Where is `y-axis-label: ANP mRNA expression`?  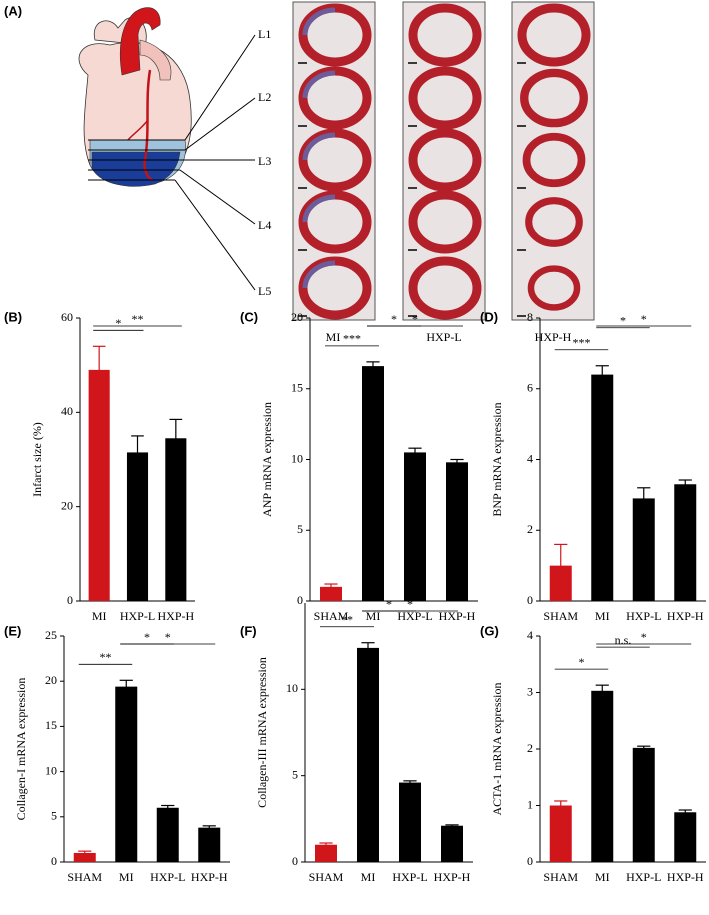 y-axis-label: ANP mRNA expression is located at coordinates (267, 459).